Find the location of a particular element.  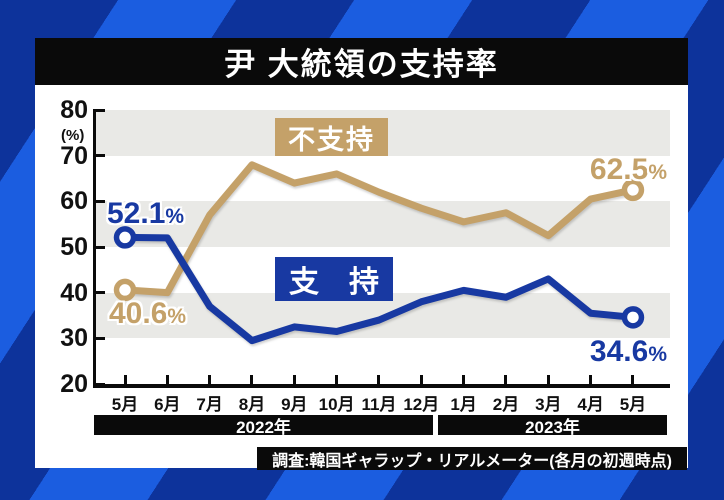

y-axis-label: 60 is located at coordinates (74, 201).